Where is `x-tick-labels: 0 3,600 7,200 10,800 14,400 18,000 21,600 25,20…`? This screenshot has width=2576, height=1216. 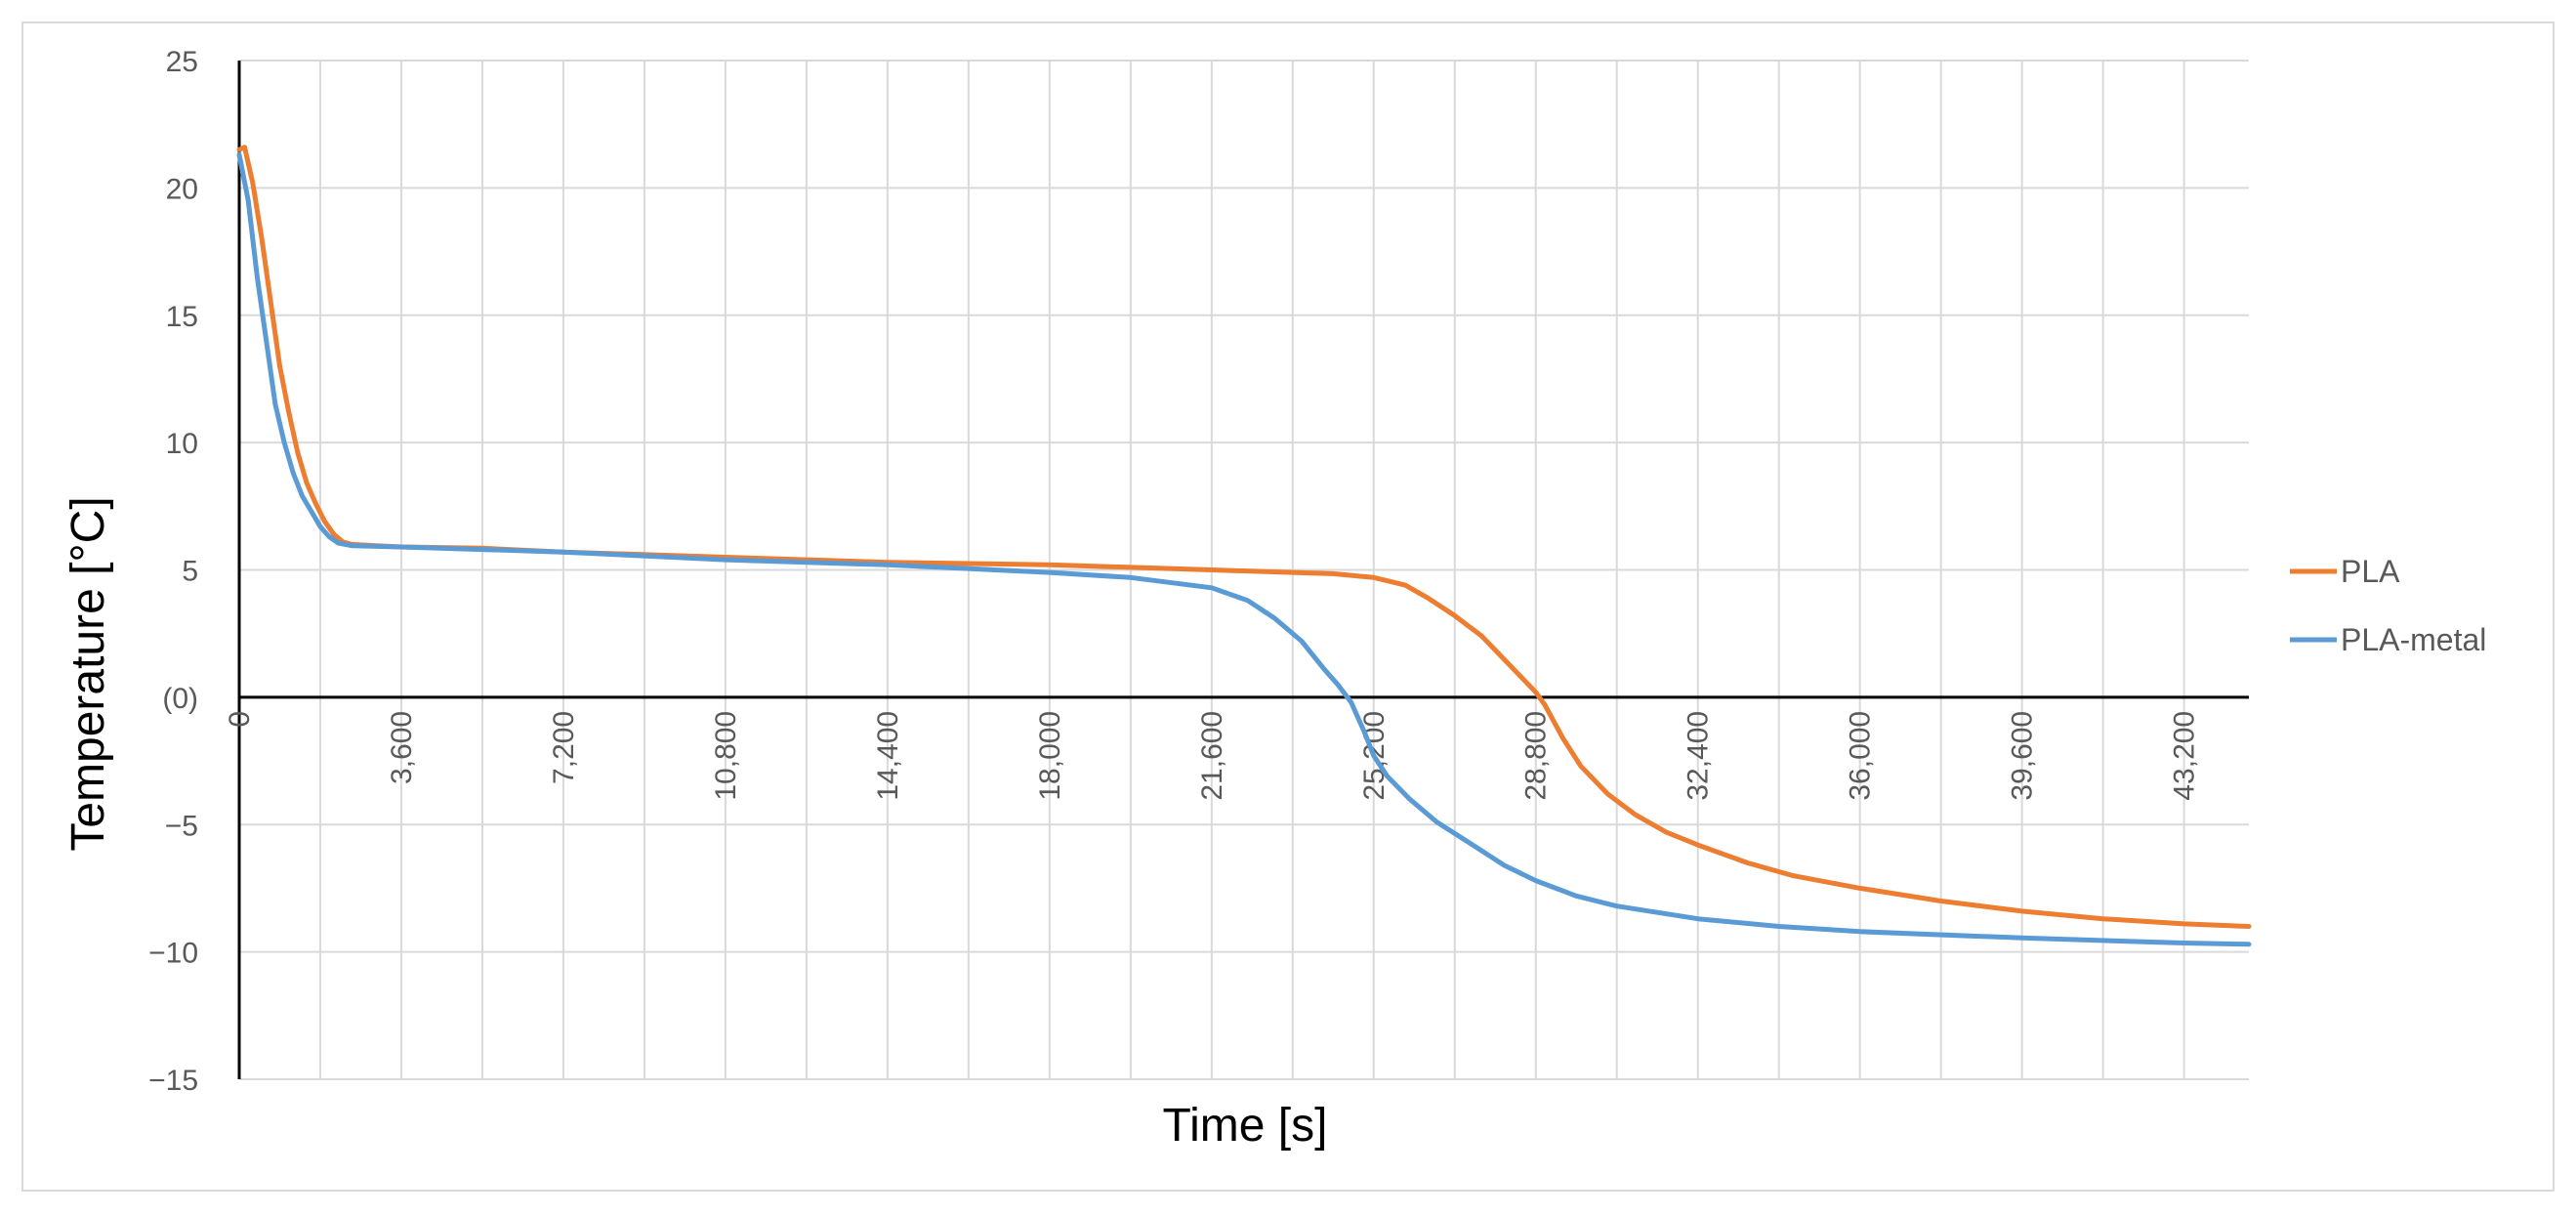 x-tick-labels: 0 3,600 7,200 10,800 14,400 18,000 21,600 25,20… is located at coordinates (1212, 756).